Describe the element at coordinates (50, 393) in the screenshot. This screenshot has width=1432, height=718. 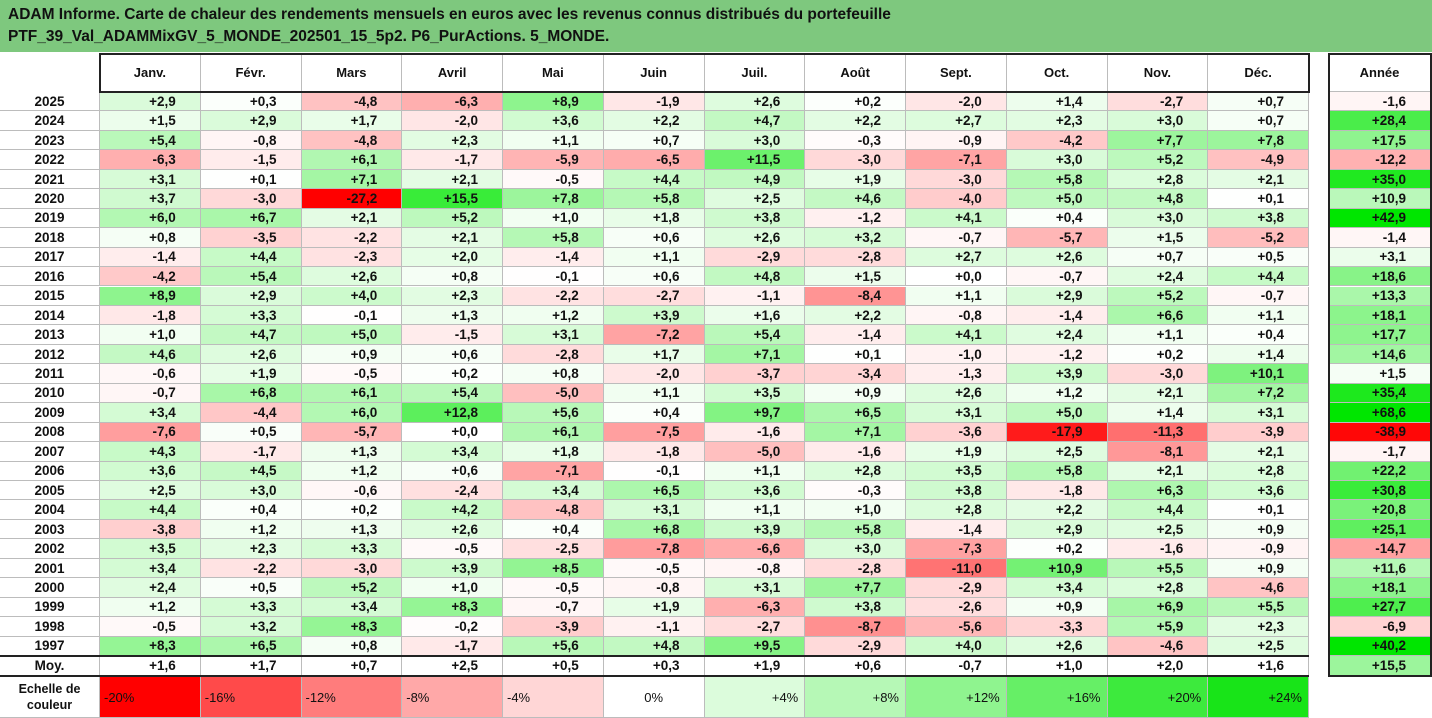
I see `year-label: 2010` at that location.